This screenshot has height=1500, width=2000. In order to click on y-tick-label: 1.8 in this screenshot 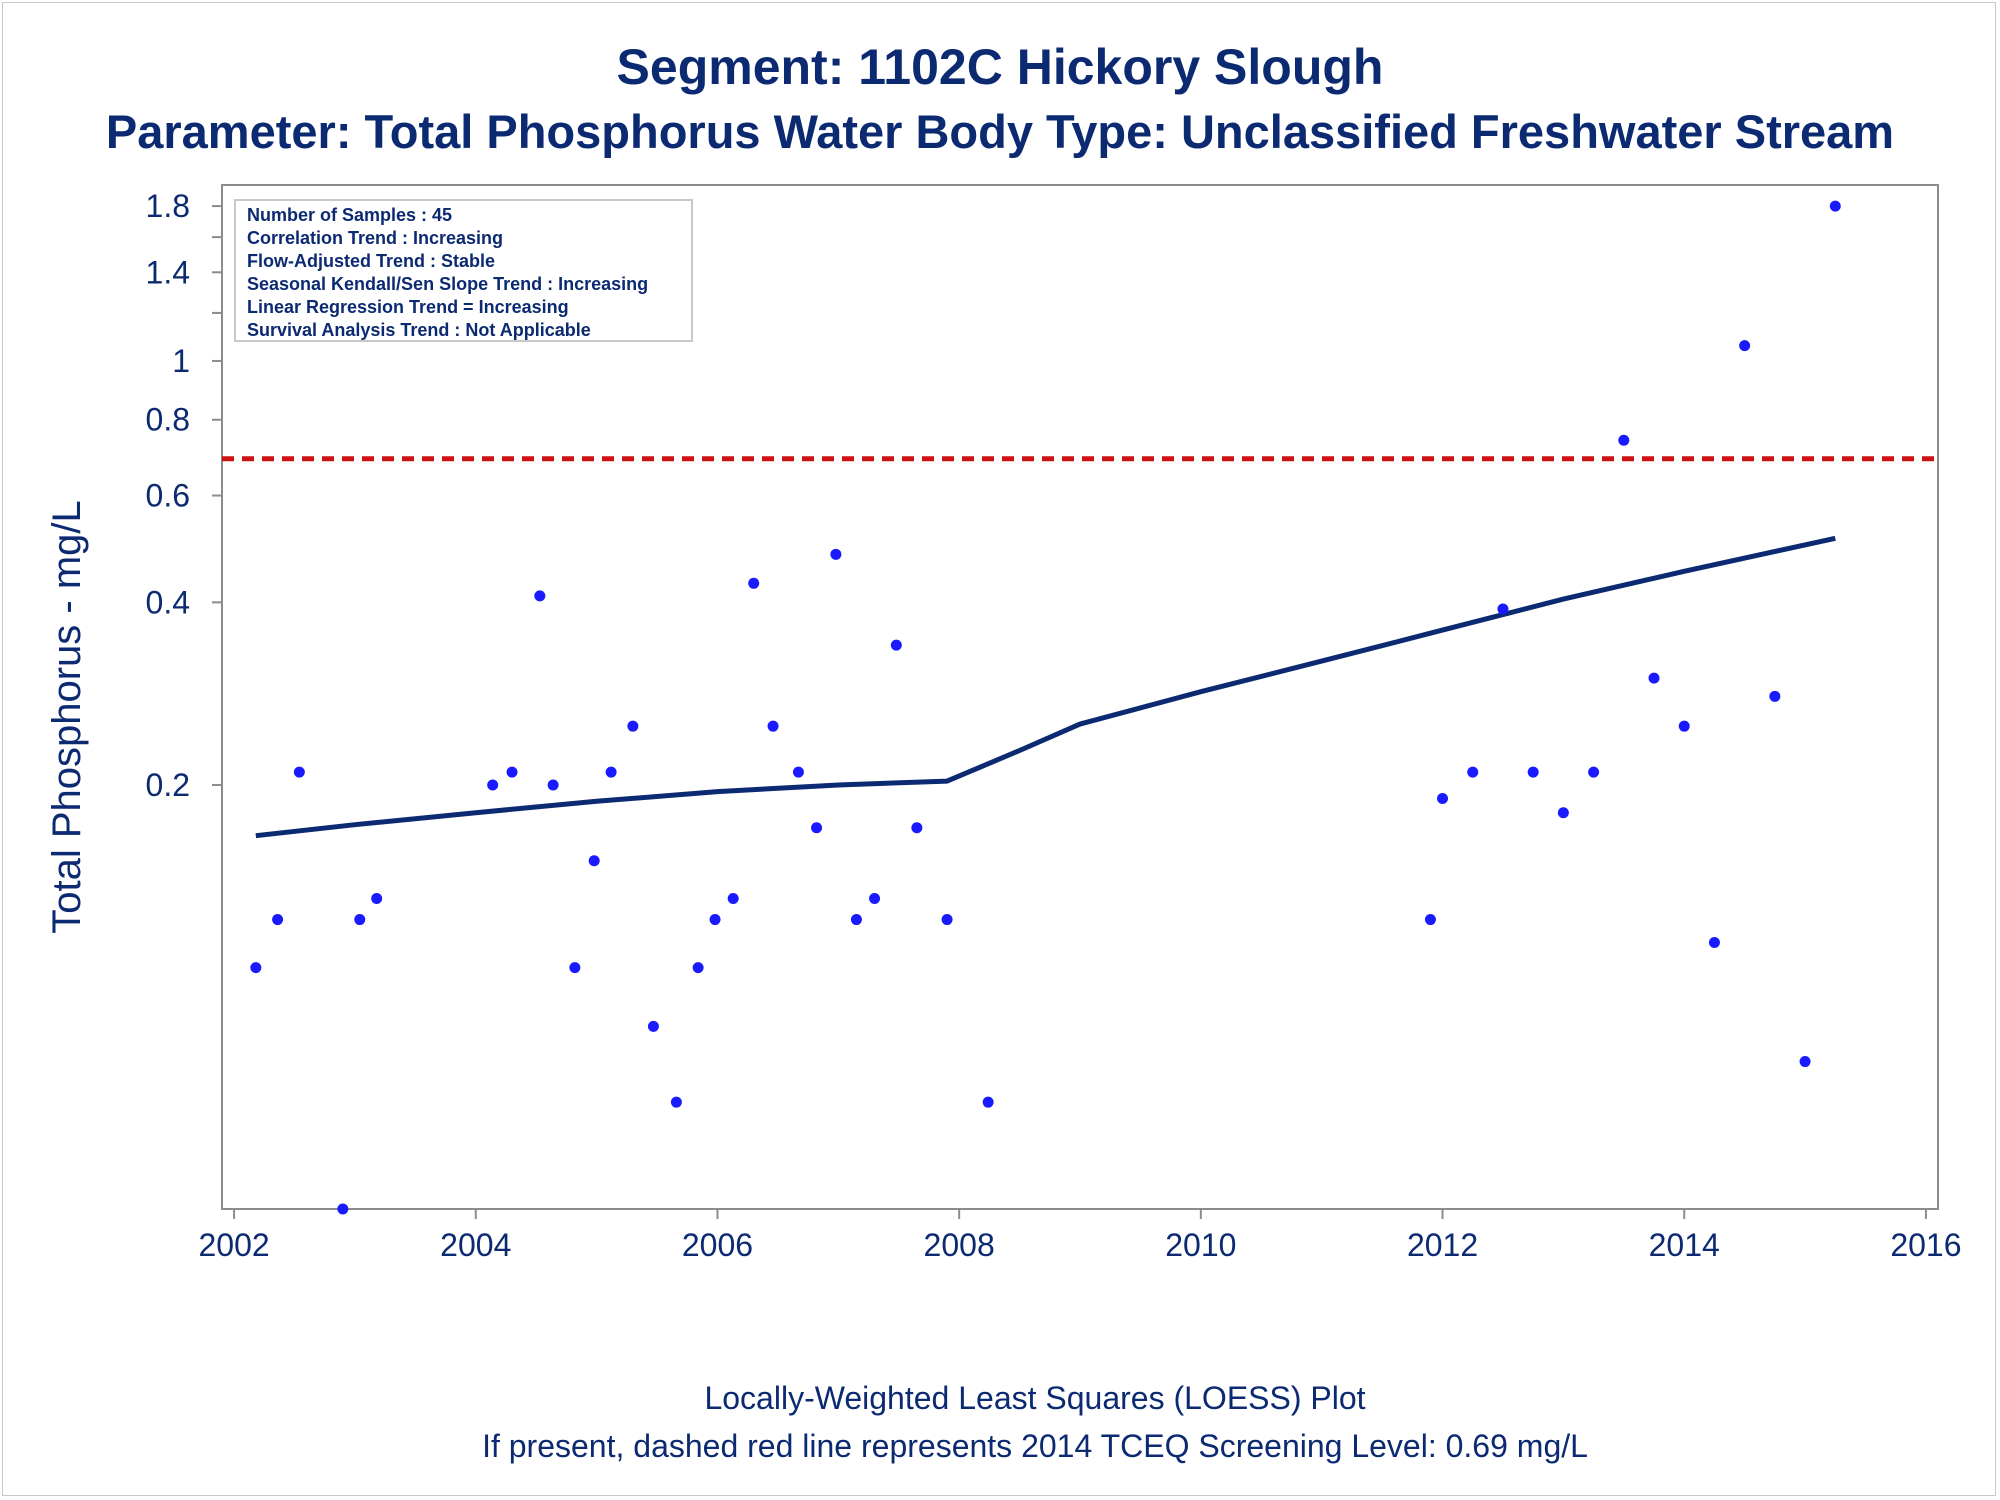, I will do `click(168, 206)`.